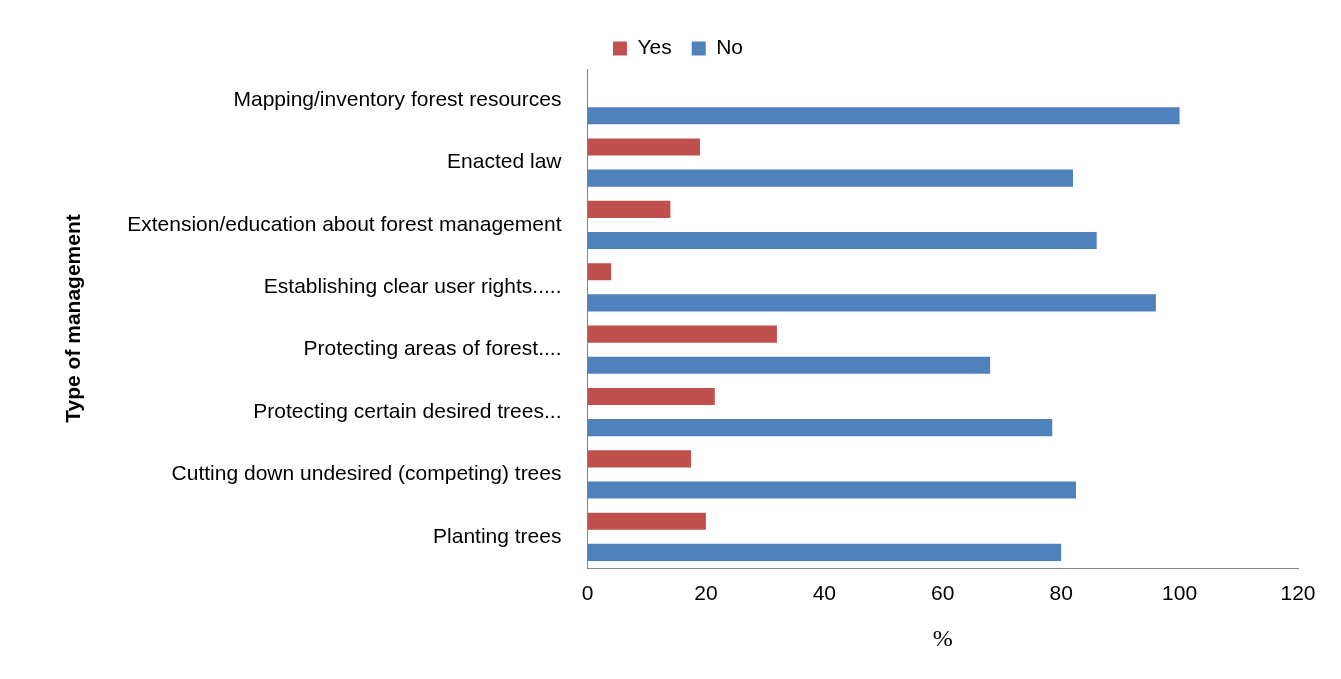 Image resolution: width=1341 pixels, height=679 pixels. What do you see at coordinates (344, 223) in the screenshot?
I see `y-tick-label: Extension/education about forest management` at bounding box center [344, 223].